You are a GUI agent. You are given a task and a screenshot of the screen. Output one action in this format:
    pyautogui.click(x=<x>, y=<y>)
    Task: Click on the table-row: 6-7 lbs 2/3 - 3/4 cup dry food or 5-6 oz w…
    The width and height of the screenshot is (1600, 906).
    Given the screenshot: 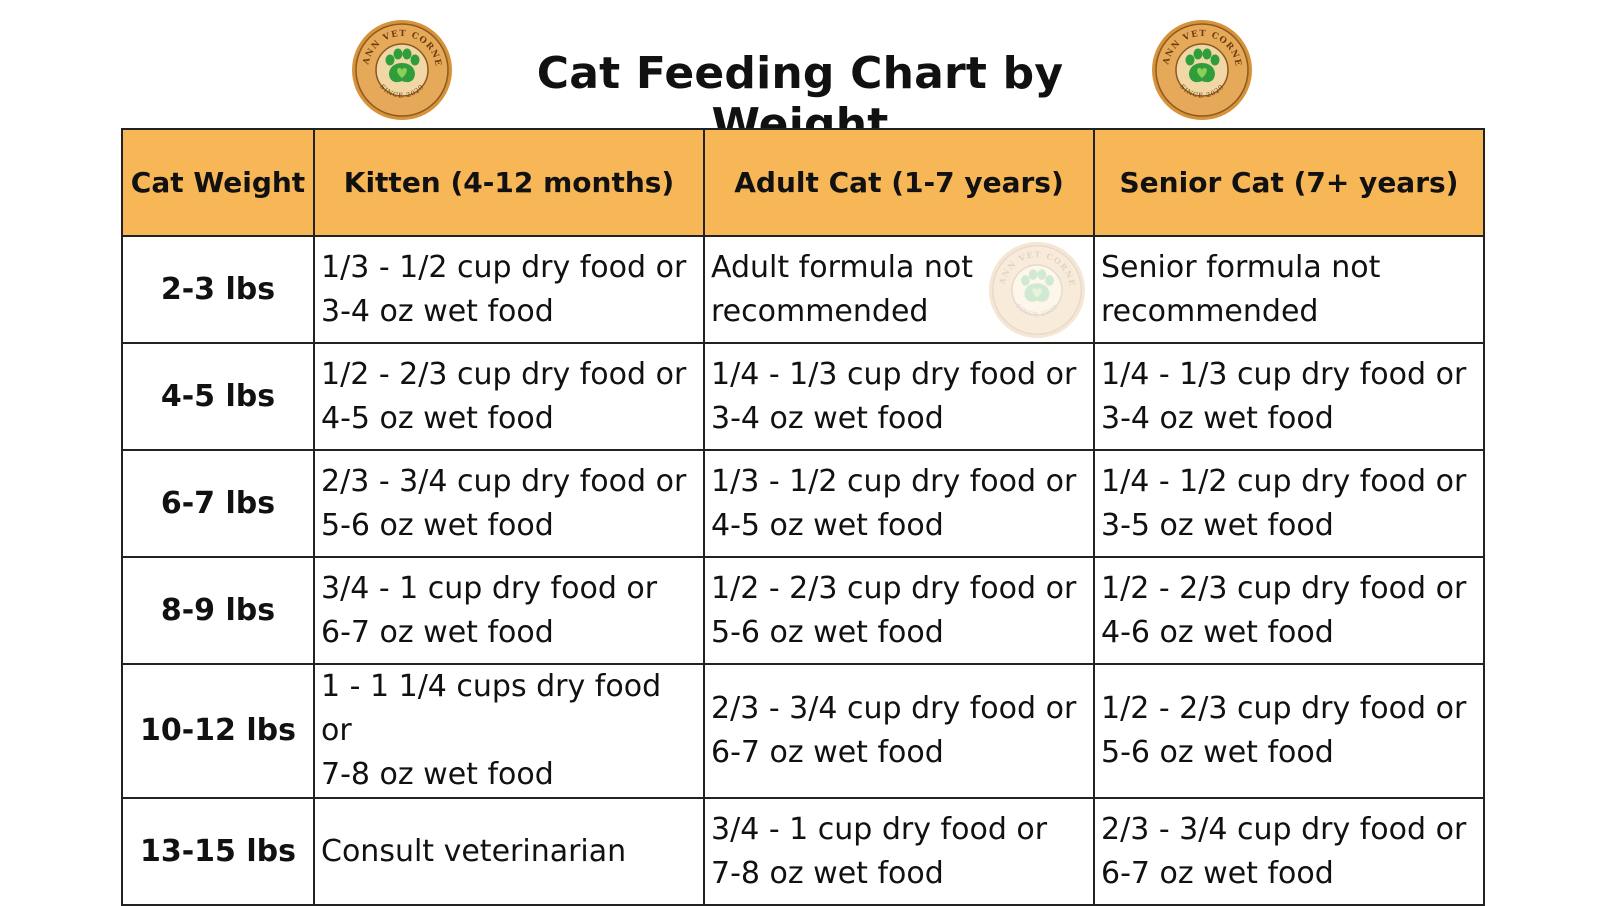 What is the action you would take?
    pyautogui.click(x=803, y=503)
    